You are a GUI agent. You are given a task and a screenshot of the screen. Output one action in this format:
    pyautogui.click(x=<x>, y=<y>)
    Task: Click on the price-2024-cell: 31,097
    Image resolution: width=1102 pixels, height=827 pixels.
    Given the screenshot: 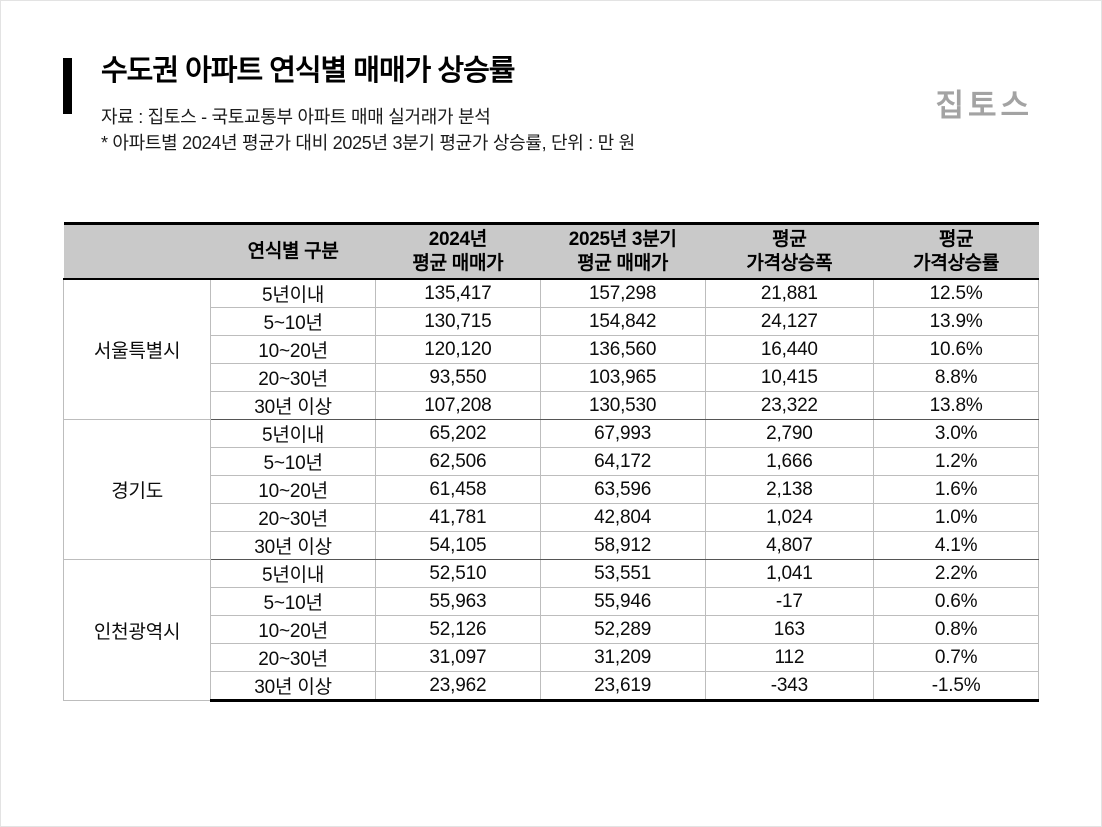 What is the action you would take?
    pyautogui.click(x=457, y=658)
    